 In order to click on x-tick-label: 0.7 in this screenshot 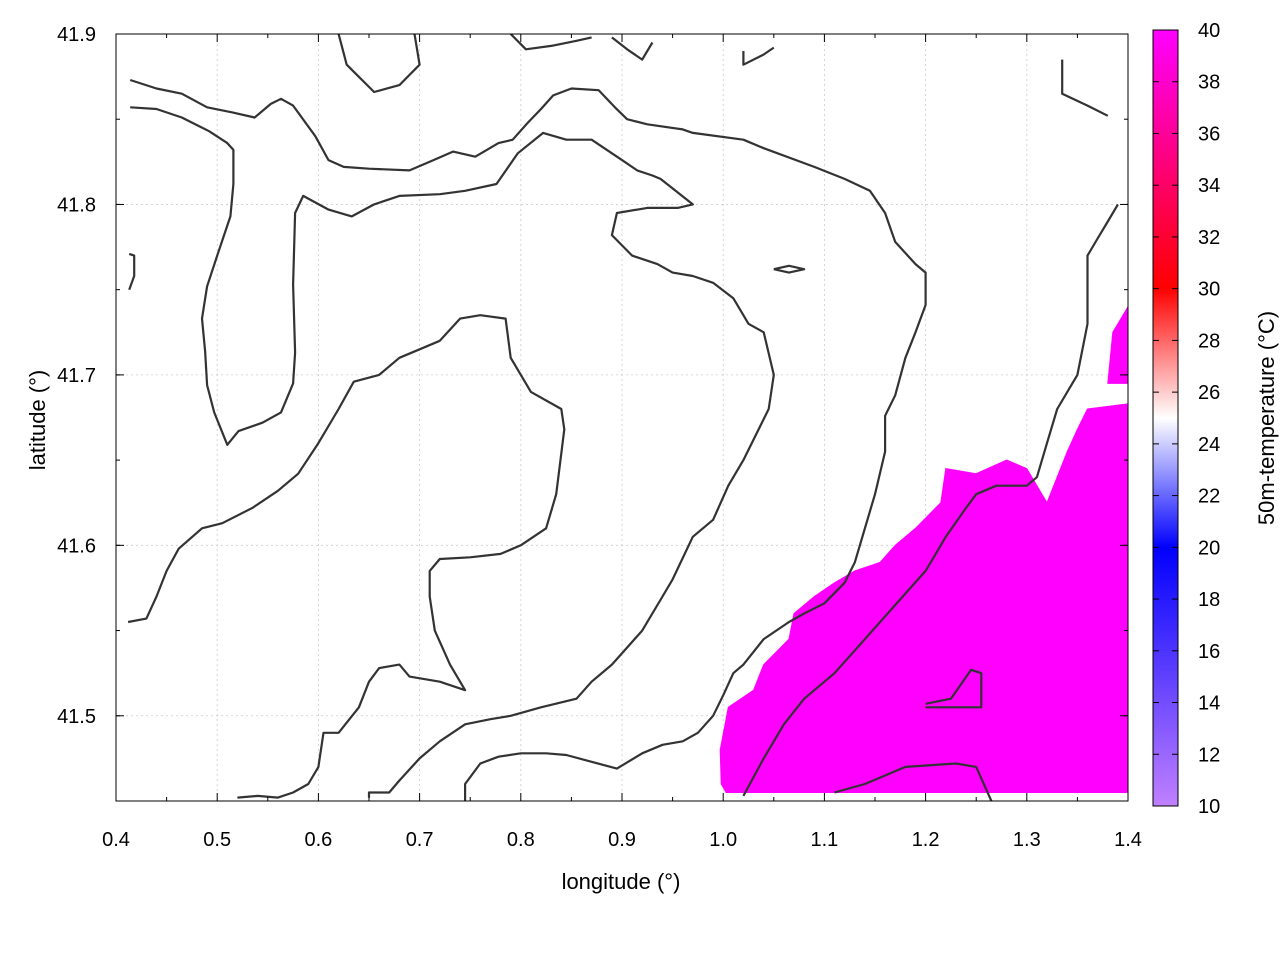, I will do `click(420, 840)`.